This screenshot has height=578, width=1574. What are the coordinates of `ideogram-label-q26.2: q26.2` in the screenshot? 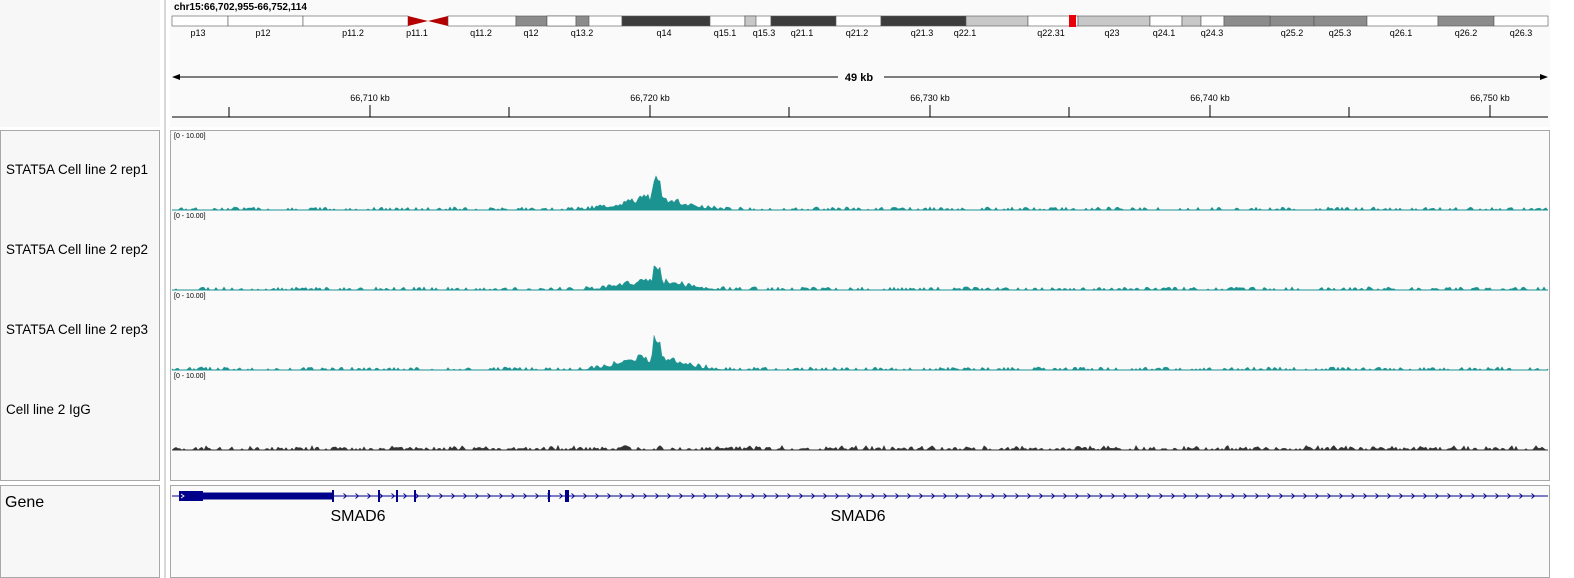 It's located at (1466, 33).